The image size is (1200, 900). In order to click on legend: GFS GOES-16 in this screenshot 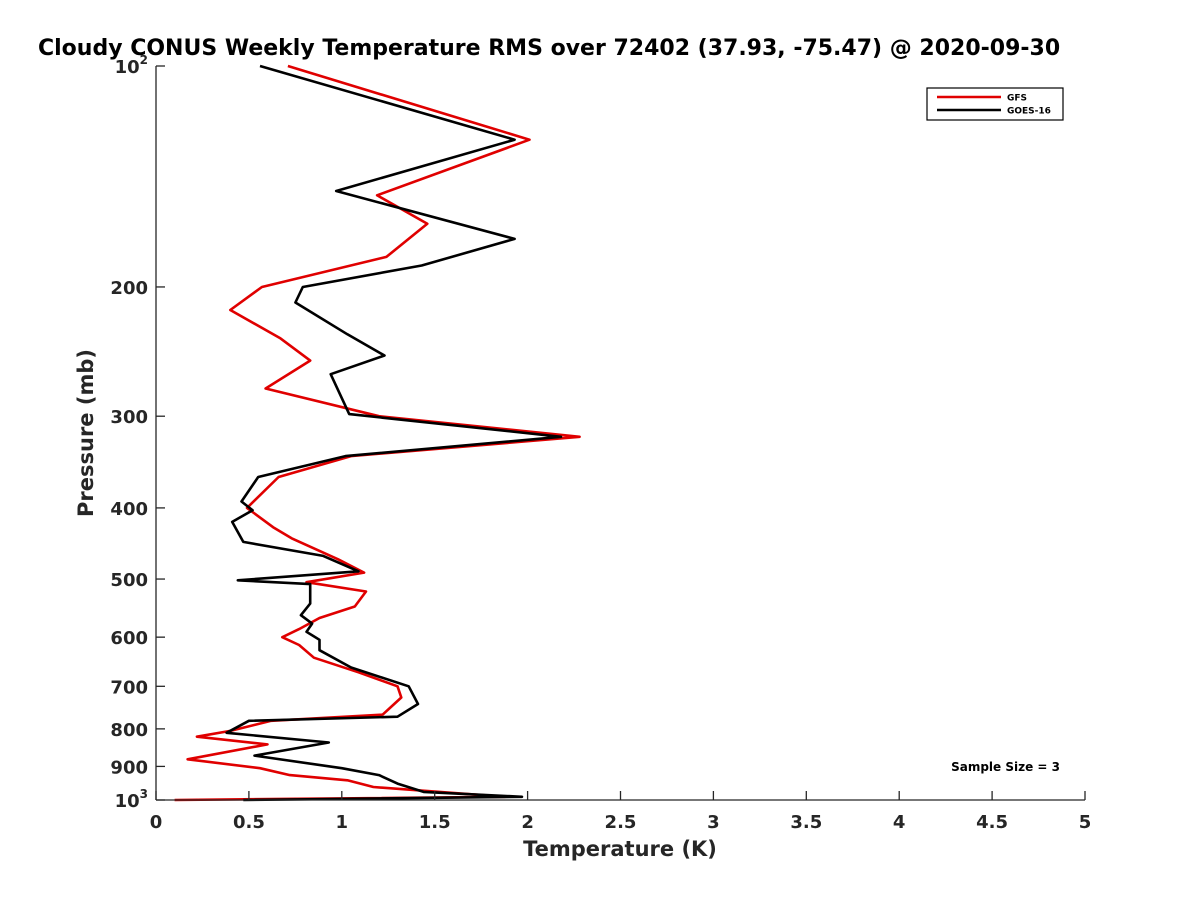, I will do `click(995, 104)`.